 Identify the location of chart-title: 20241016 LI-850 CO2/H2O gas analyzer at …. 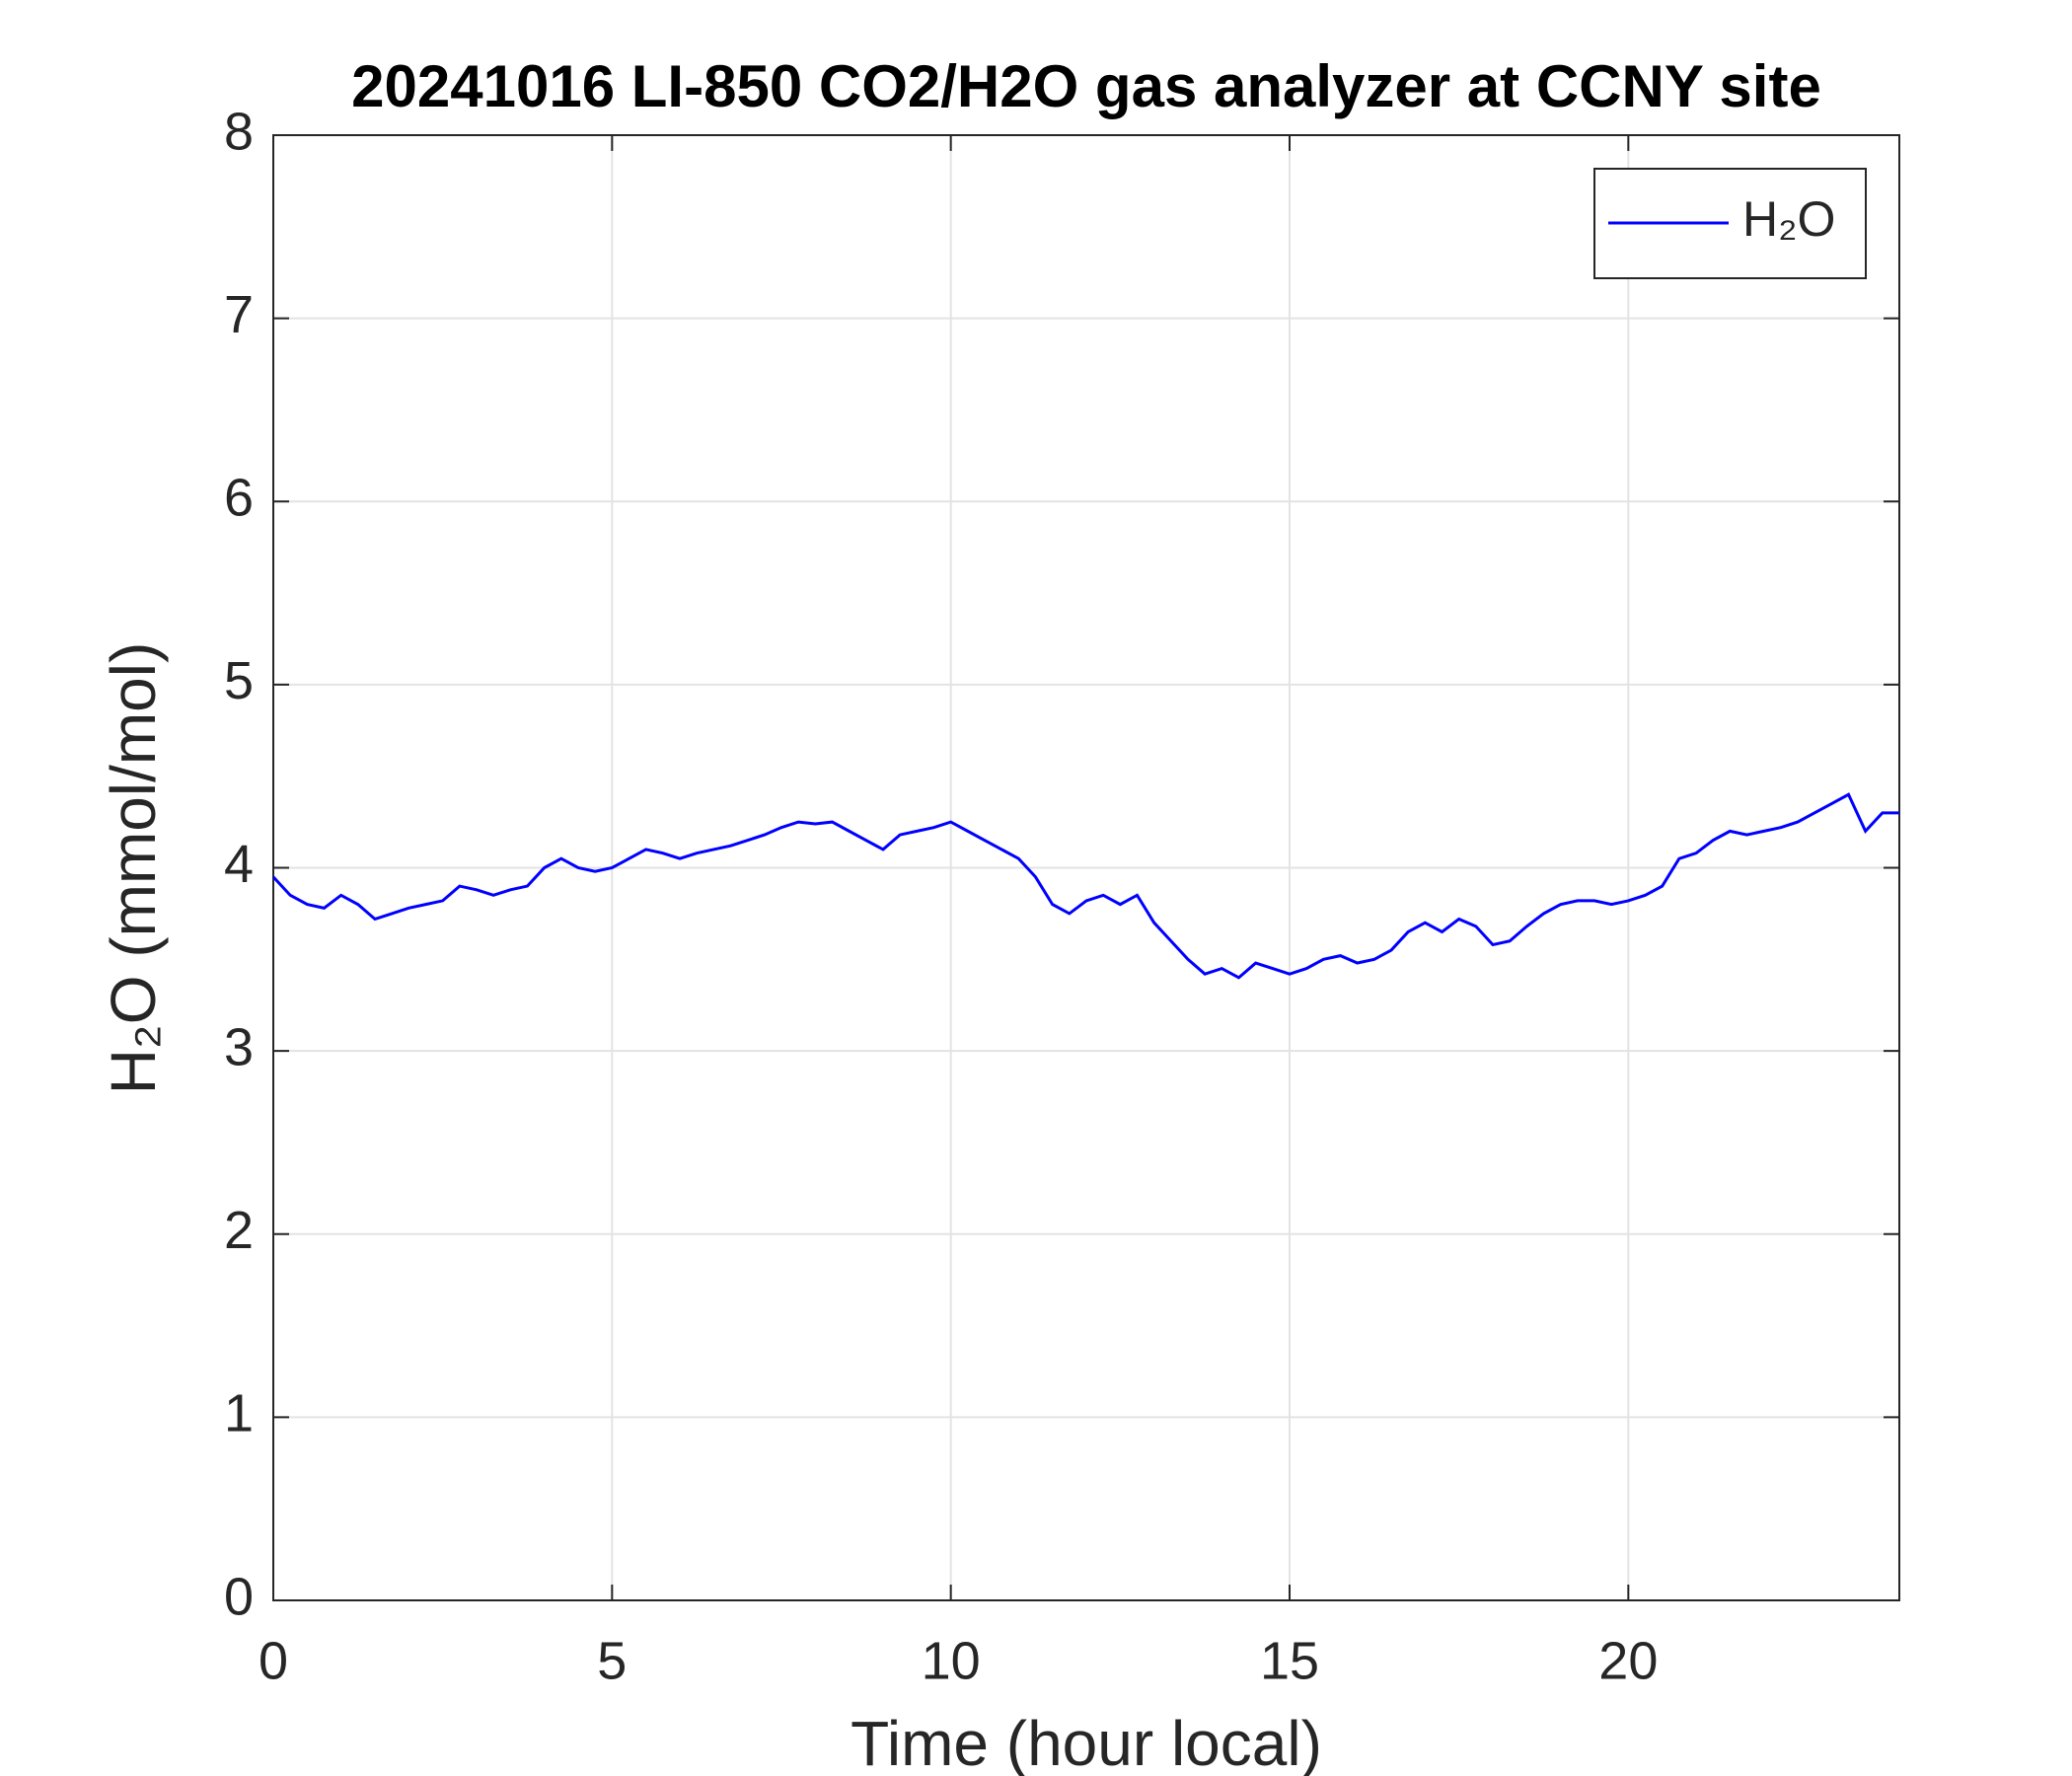
(1086, 86).